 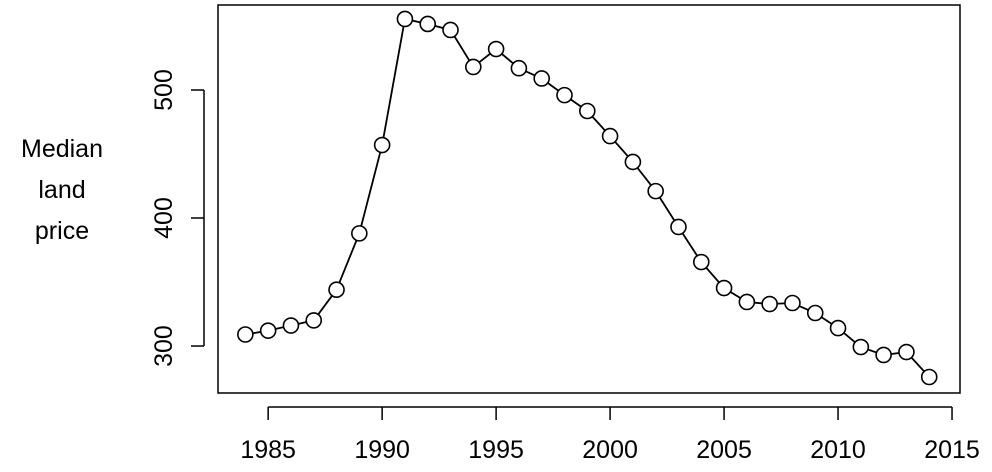 I want to click on x-tick-label: 2015, so click(x=952, y=450).